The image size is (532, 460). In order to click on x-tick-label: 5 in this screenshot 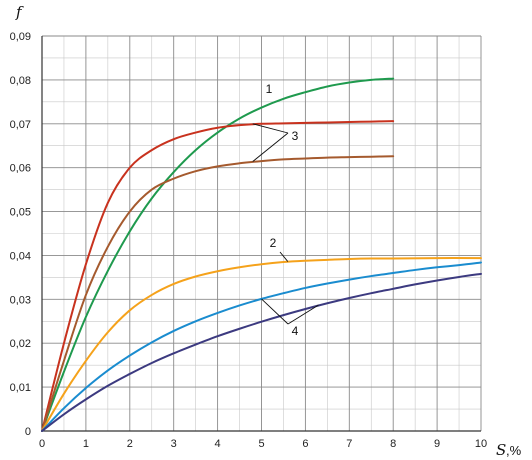, I will do `click(261, 444)`.